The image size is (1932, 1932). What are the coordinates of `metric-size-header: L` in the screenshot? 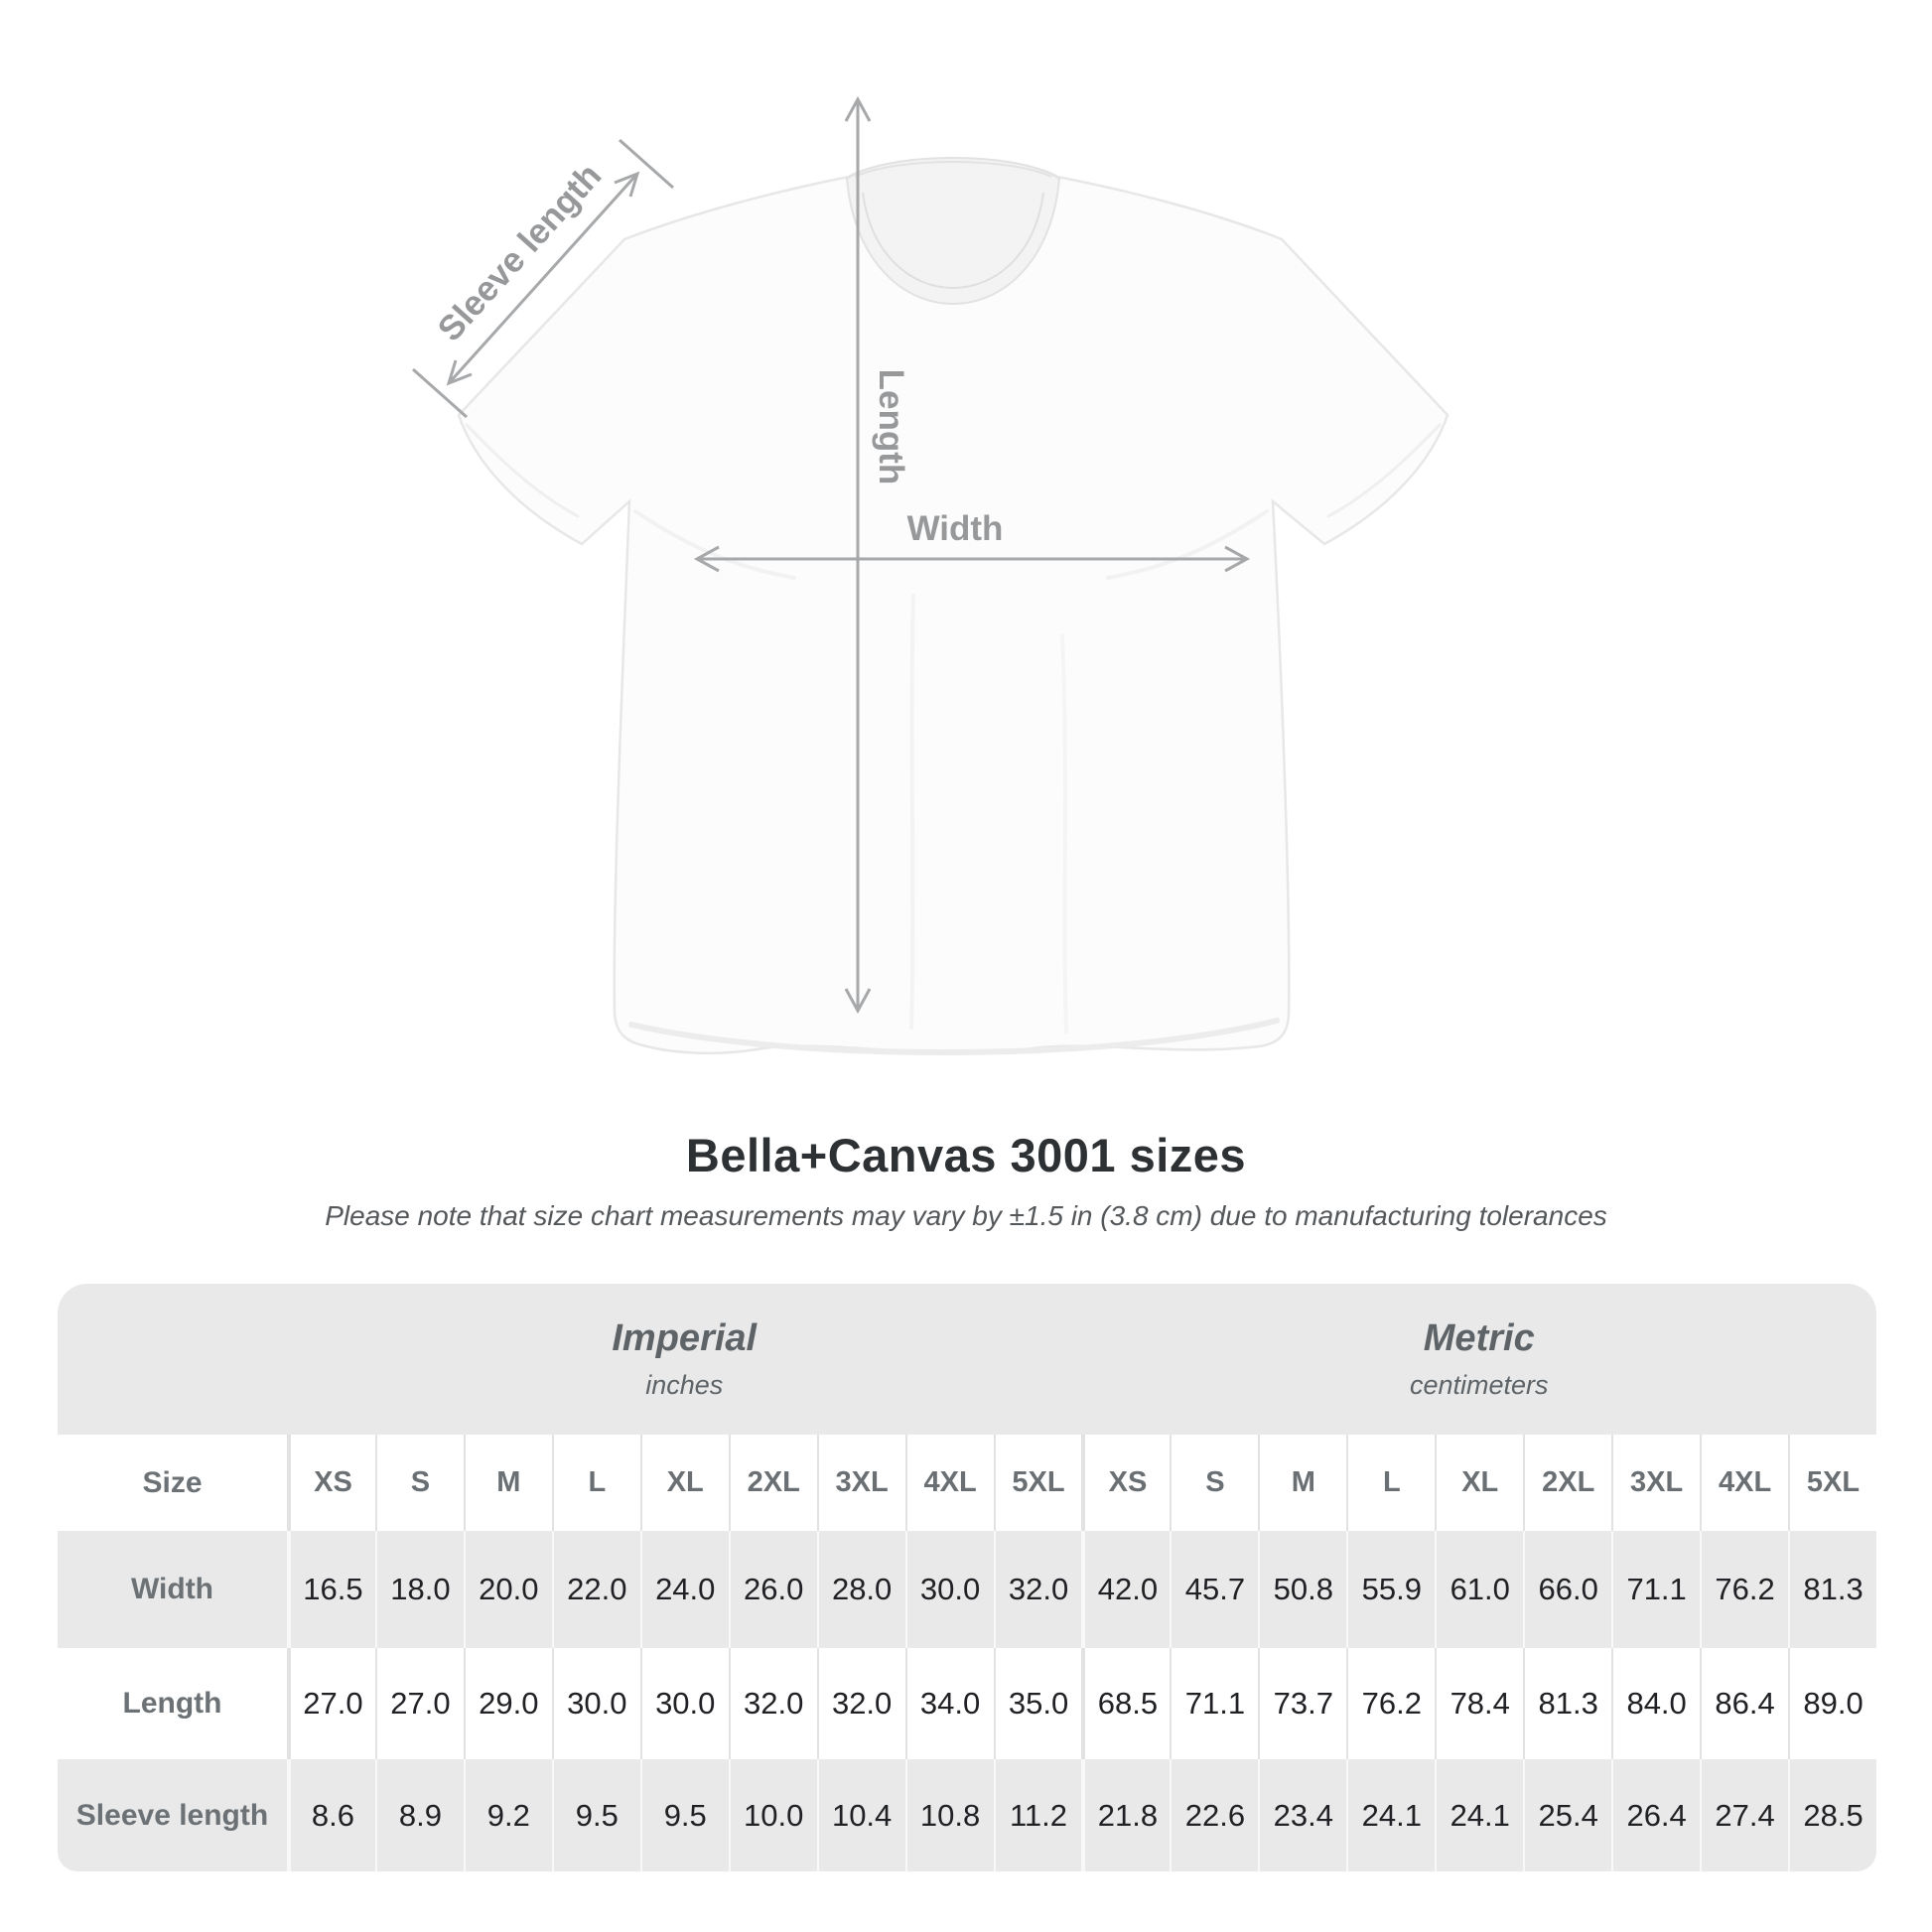 It's located at (1391, 1483).